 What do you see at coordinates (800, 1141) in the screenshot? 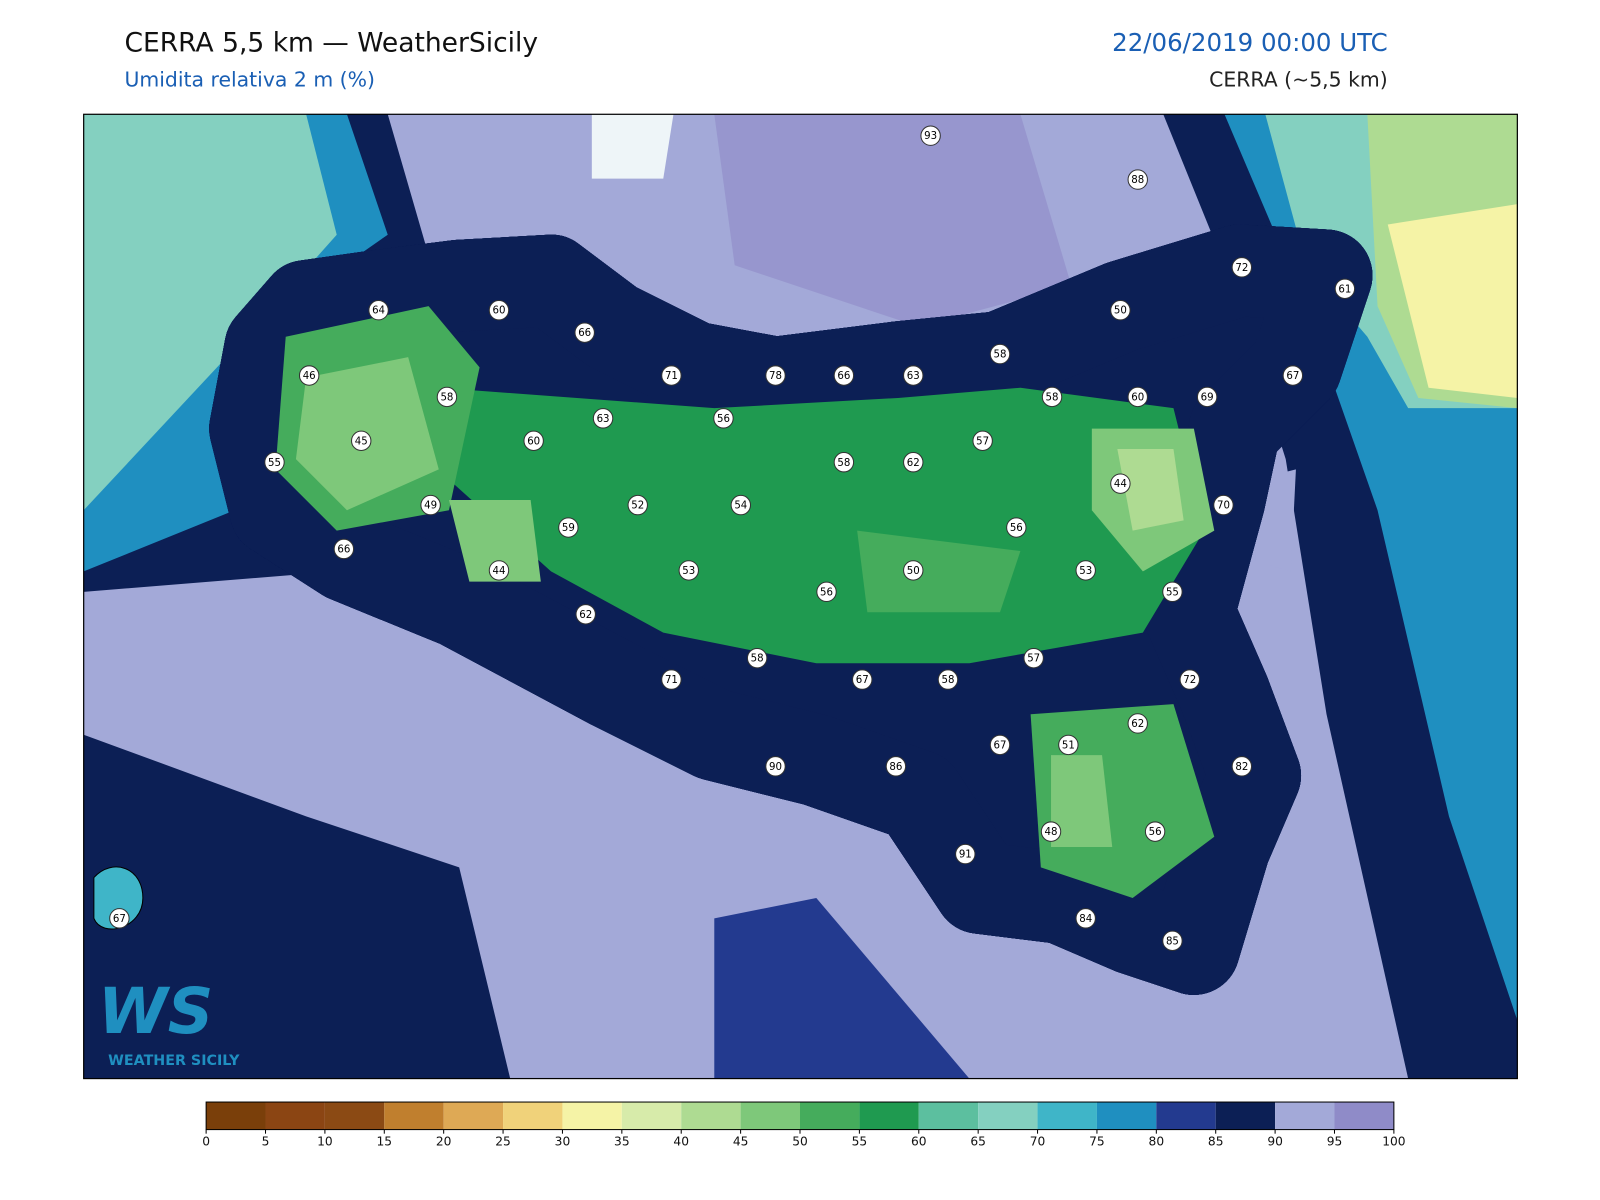
I see `colorbar-tick-label: 50` at bounding box center [800, 1141].